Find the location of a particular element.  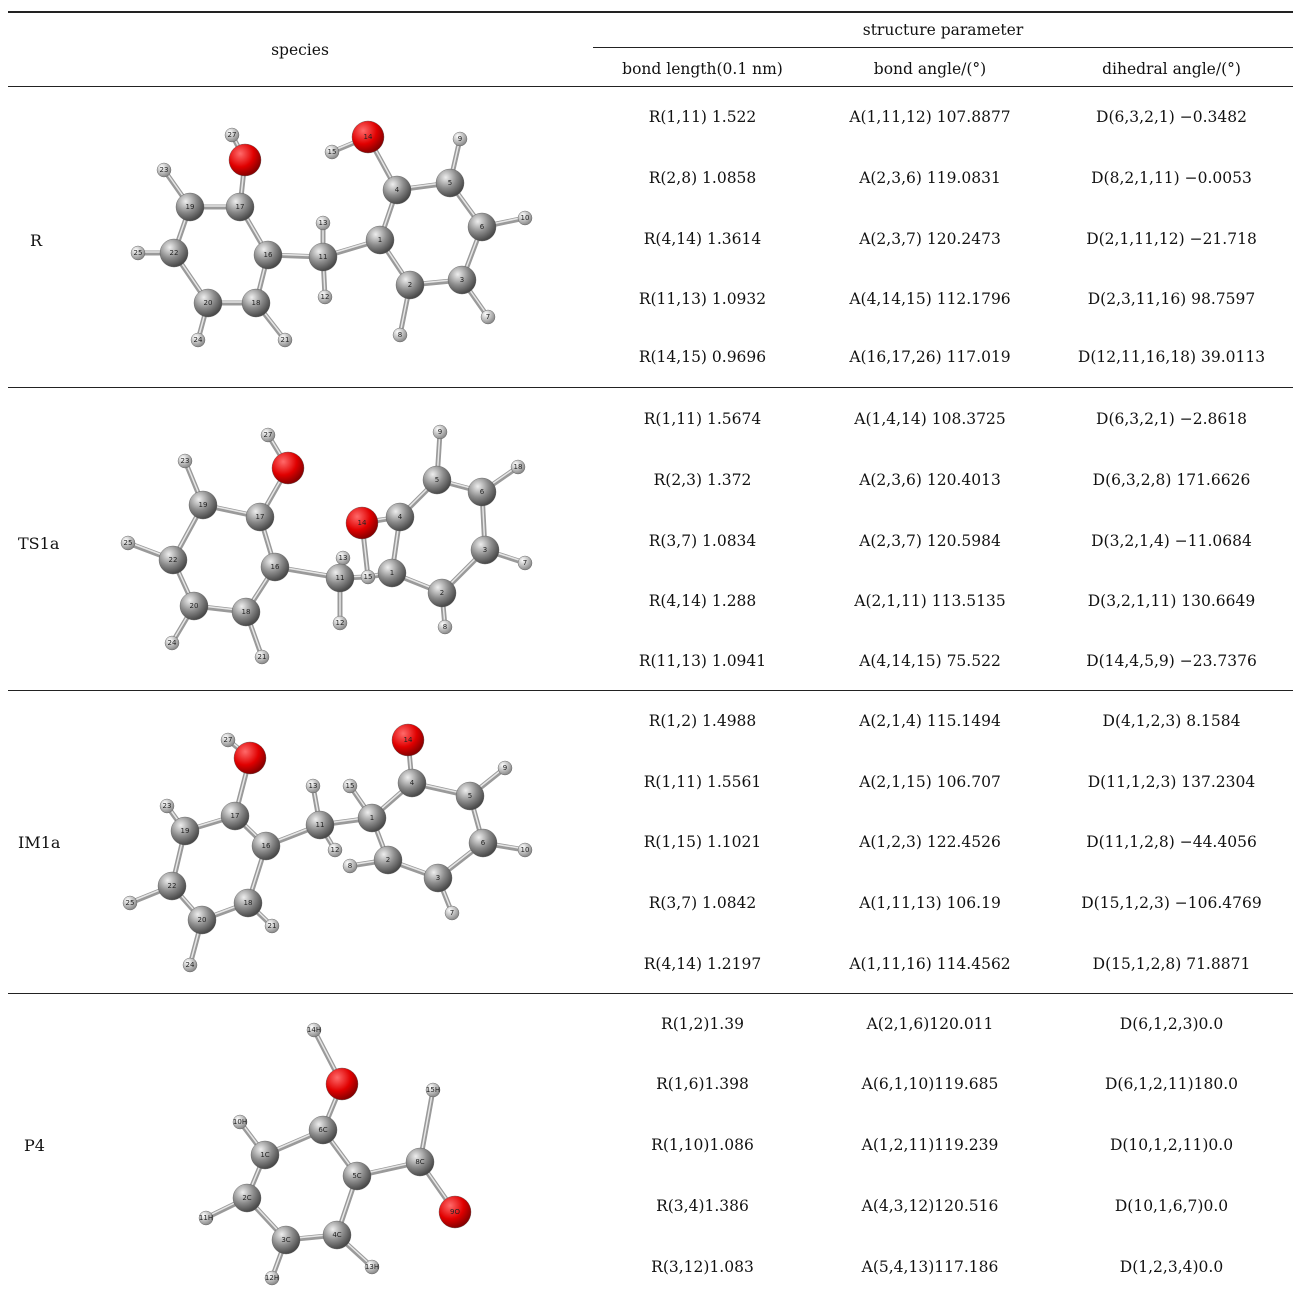

atom-number-label: 21 is located at coordinates (285, 340).